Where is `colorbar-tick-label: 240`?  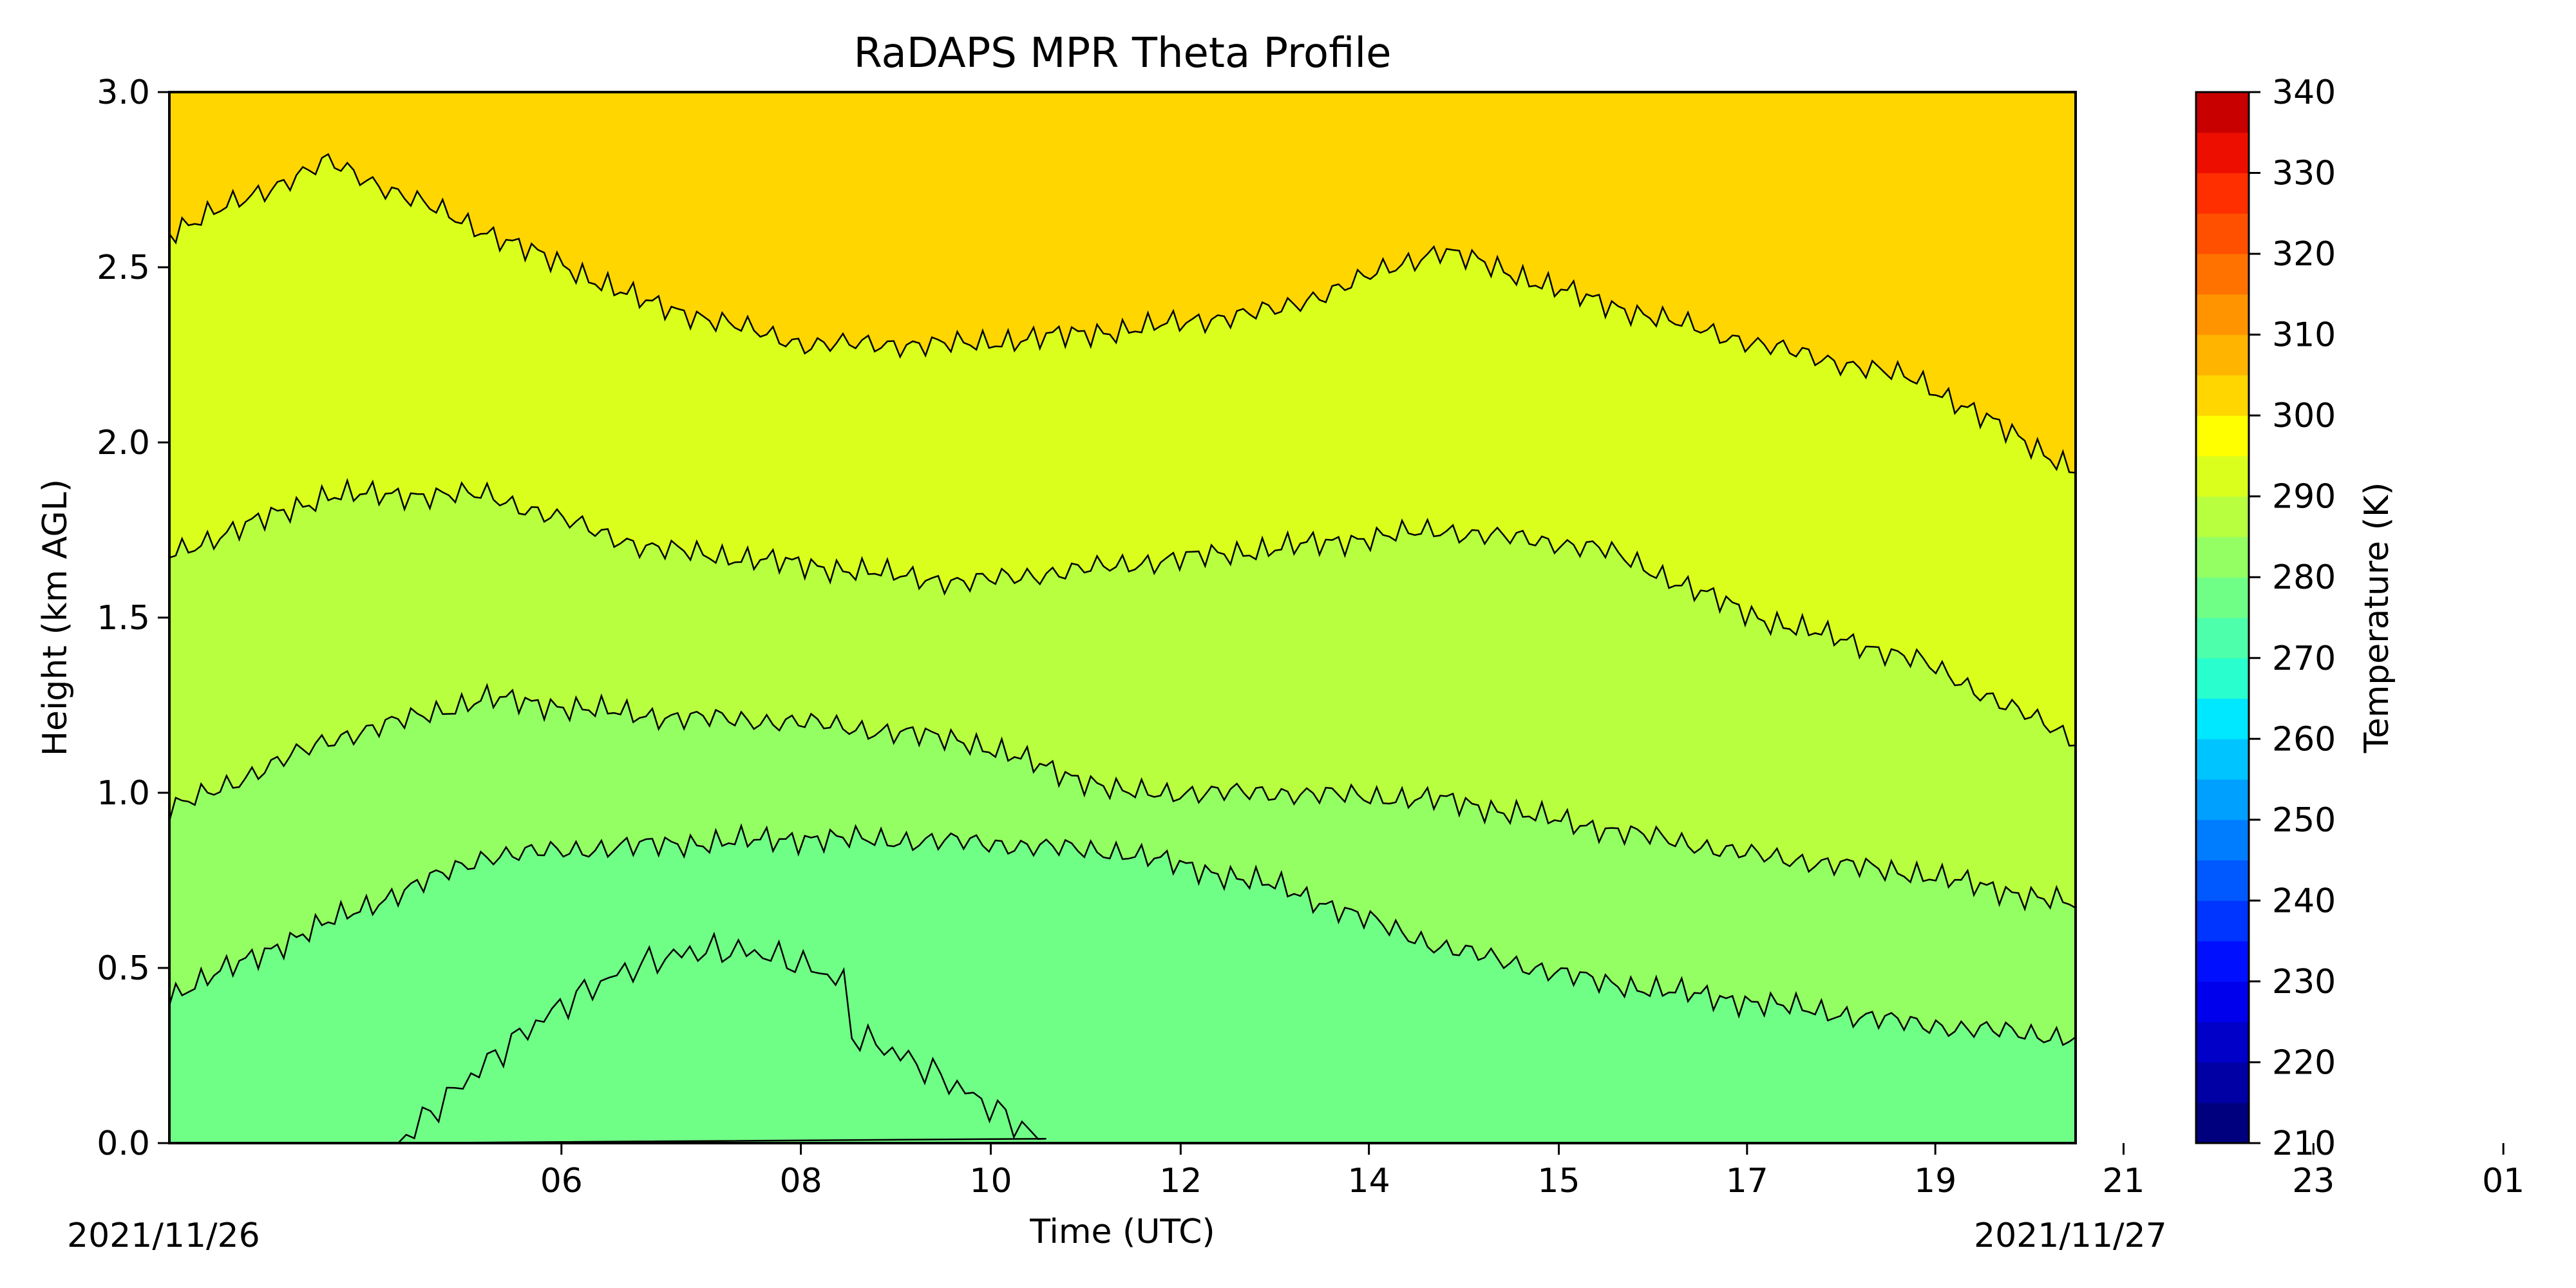
colorbar-tick-label: 240 is located at coordinates (2304, 901).